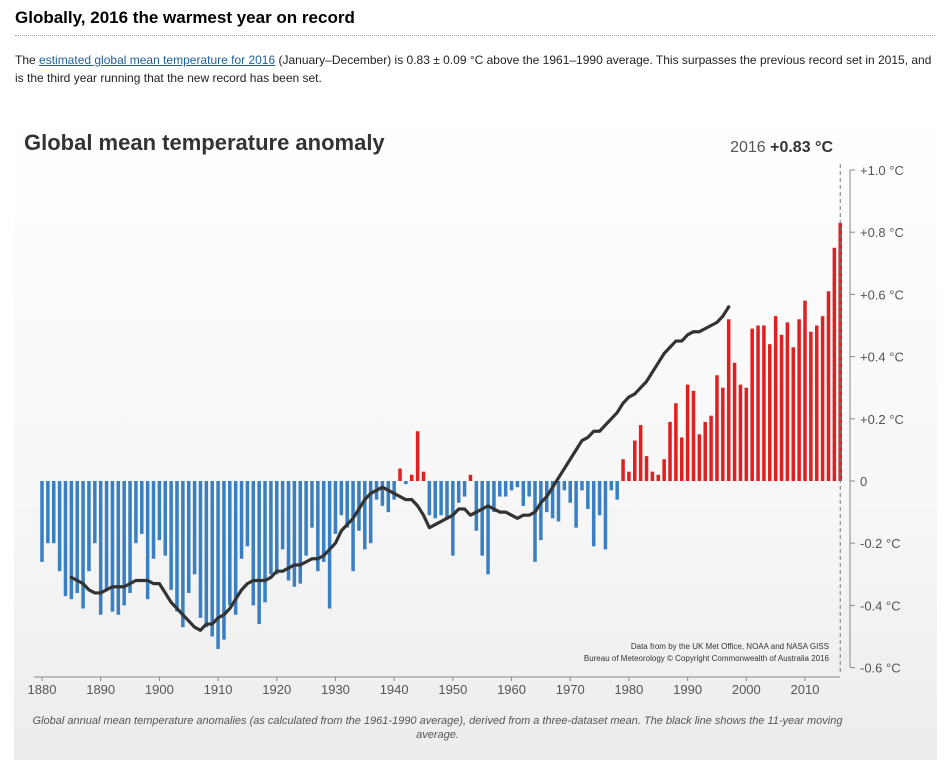 The width and height of the screenshot is (949, 773). Describe the element at coordinates (277, 528) in the screenshot. I see `bar-1920` at that location.